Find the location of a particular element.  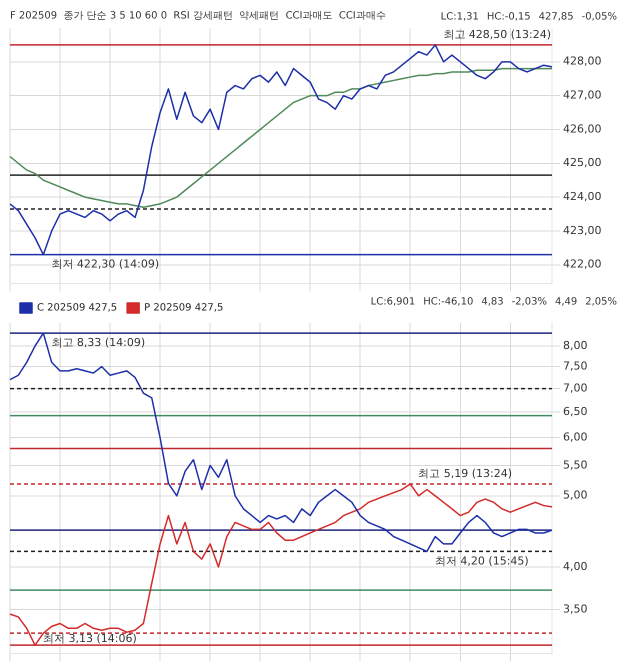

text: -0,05% is located at coordinates (599, 17).